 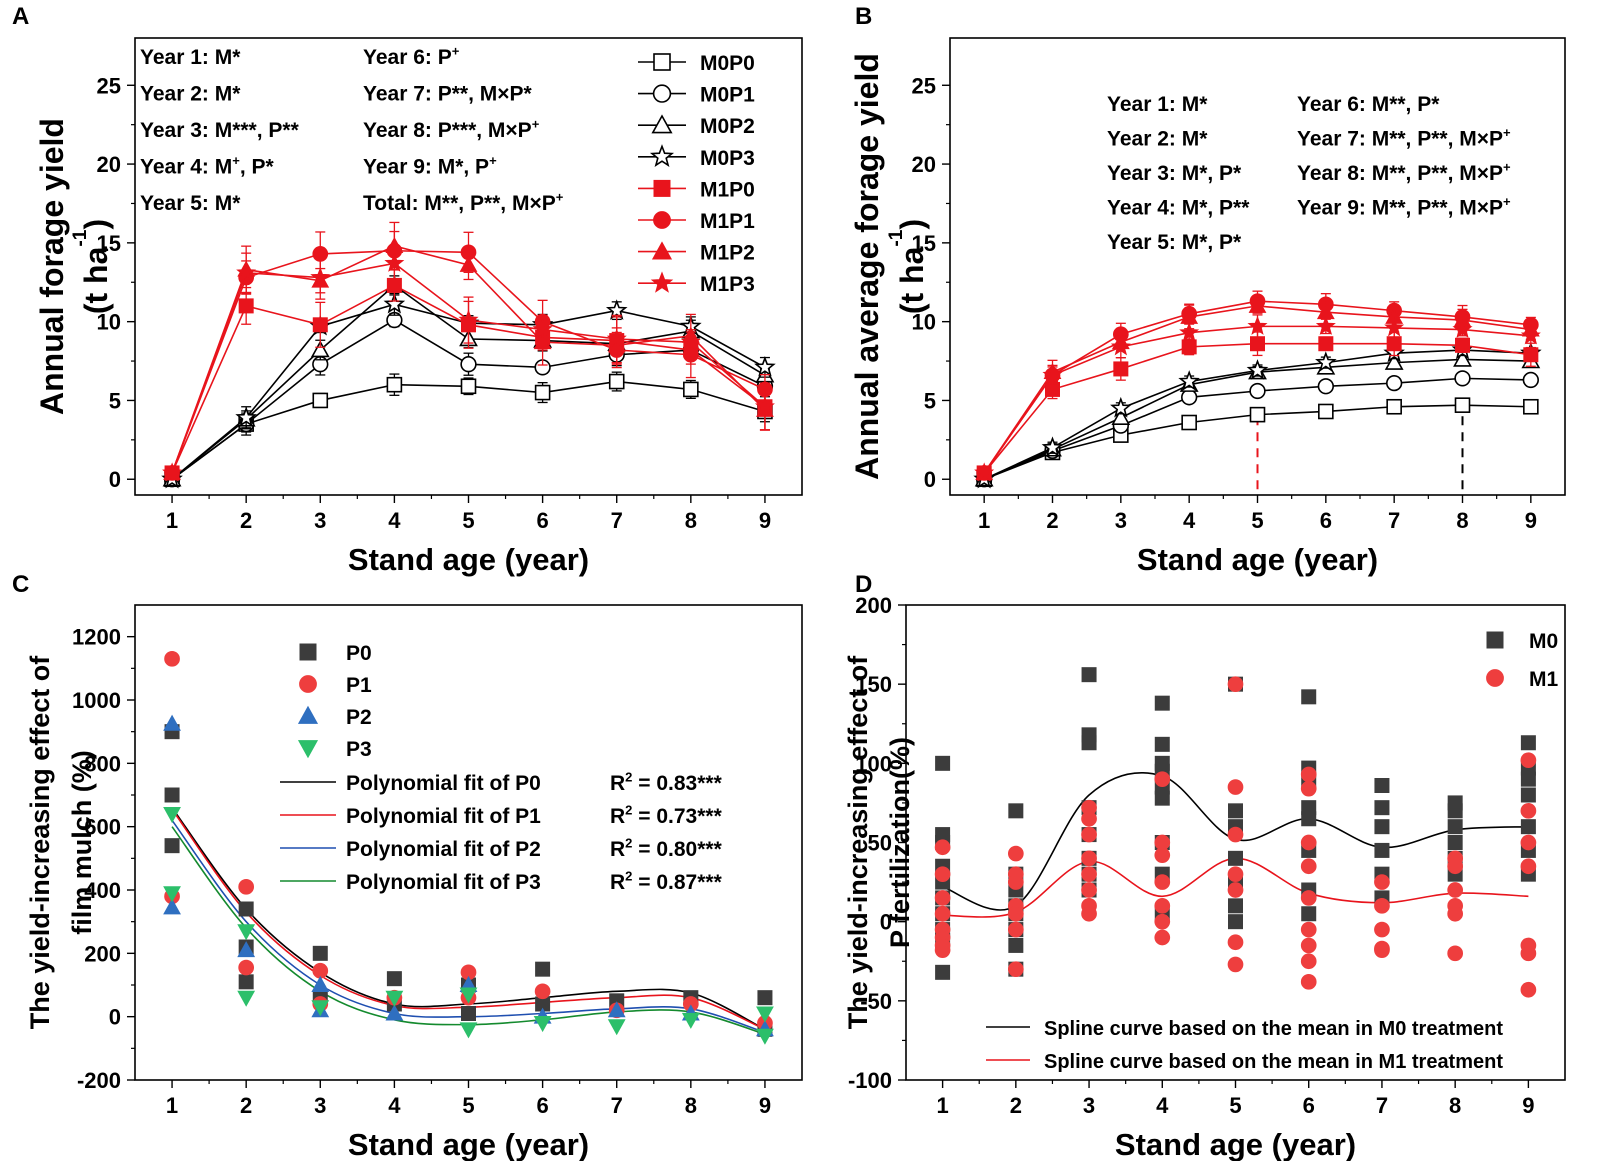 I want to click on x-tick-label: 2, so click(x=1052, y=520).